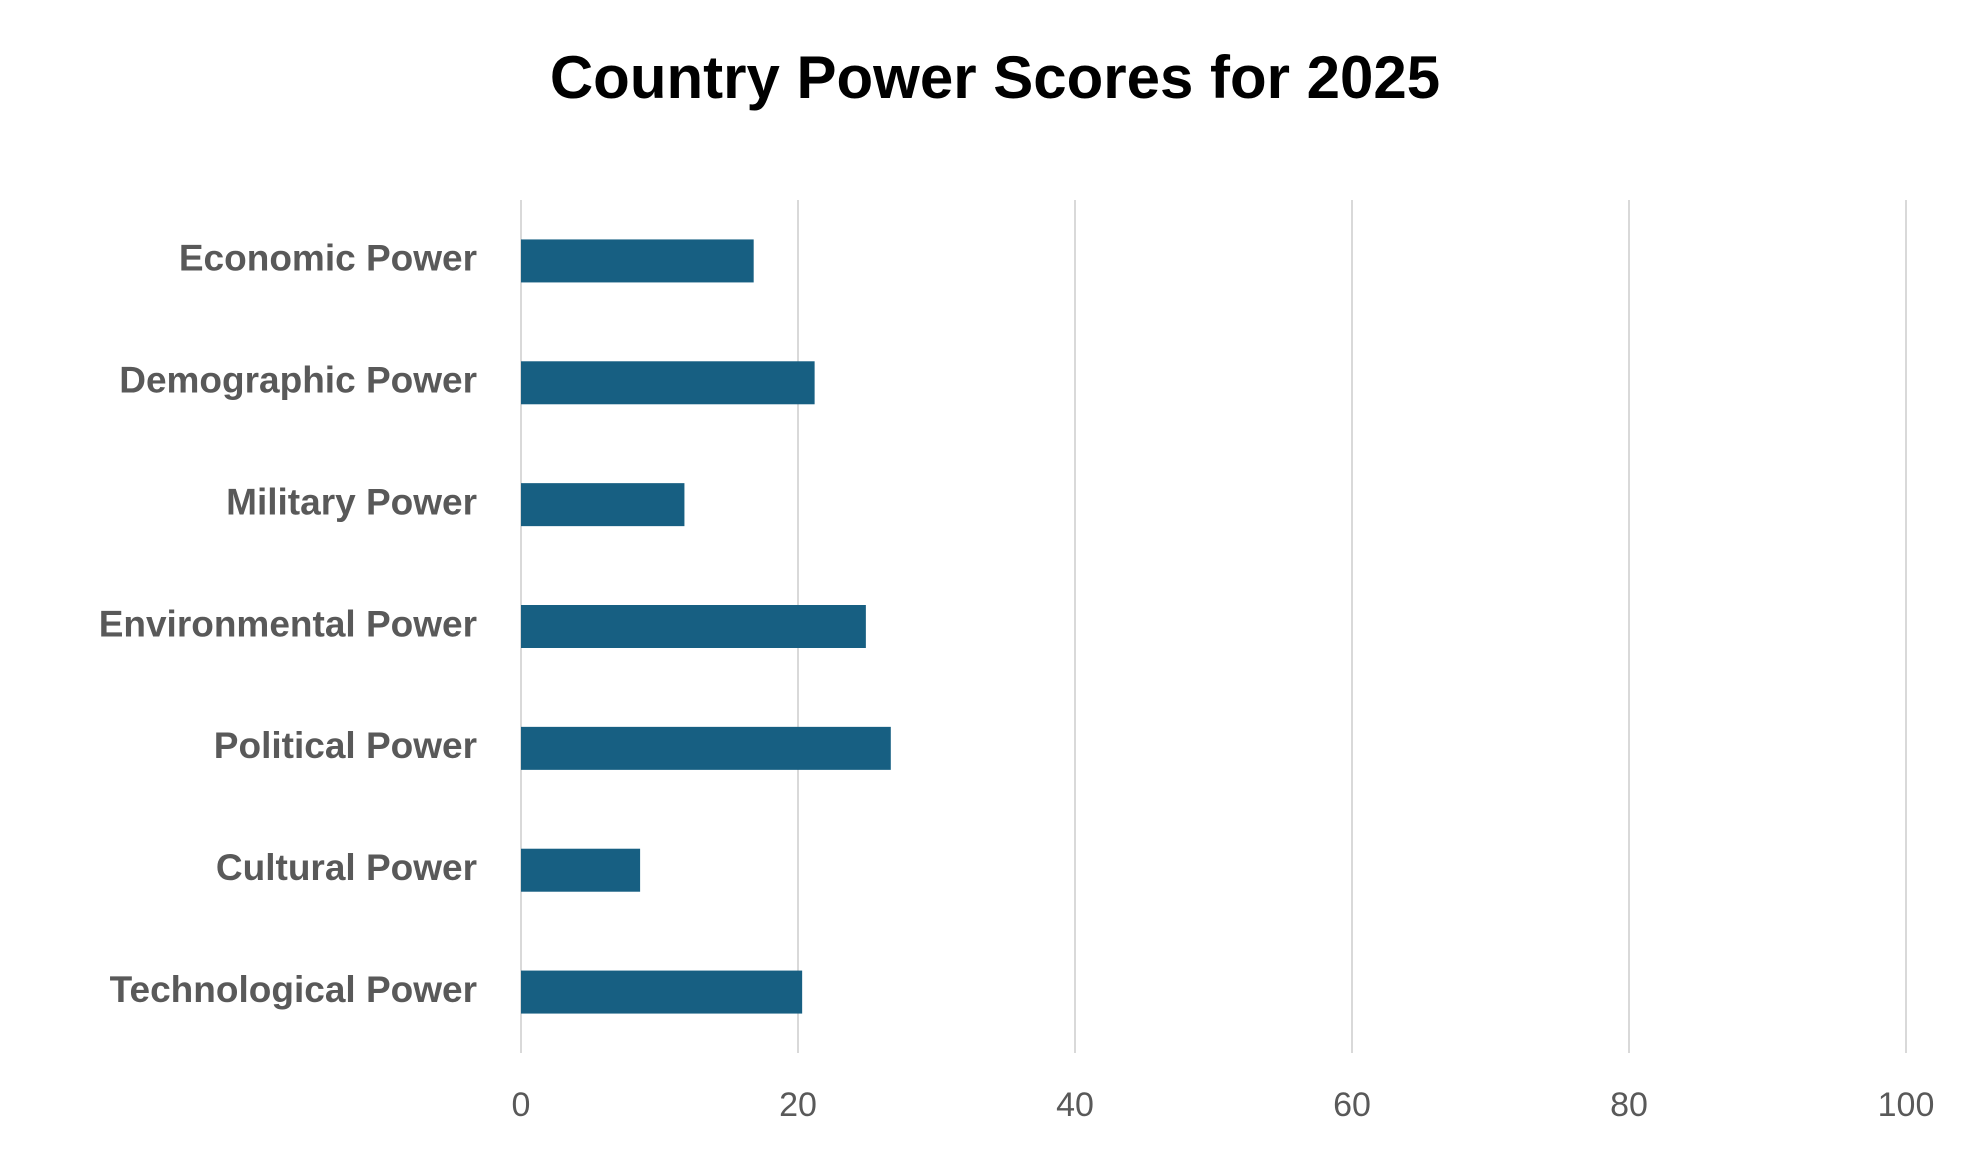 The image size is (1980, 1155). What do you see at coordinates (351, 501) in the screenshot?
I see `y-tick-label: Military Power` at bounding box center [351, 501].